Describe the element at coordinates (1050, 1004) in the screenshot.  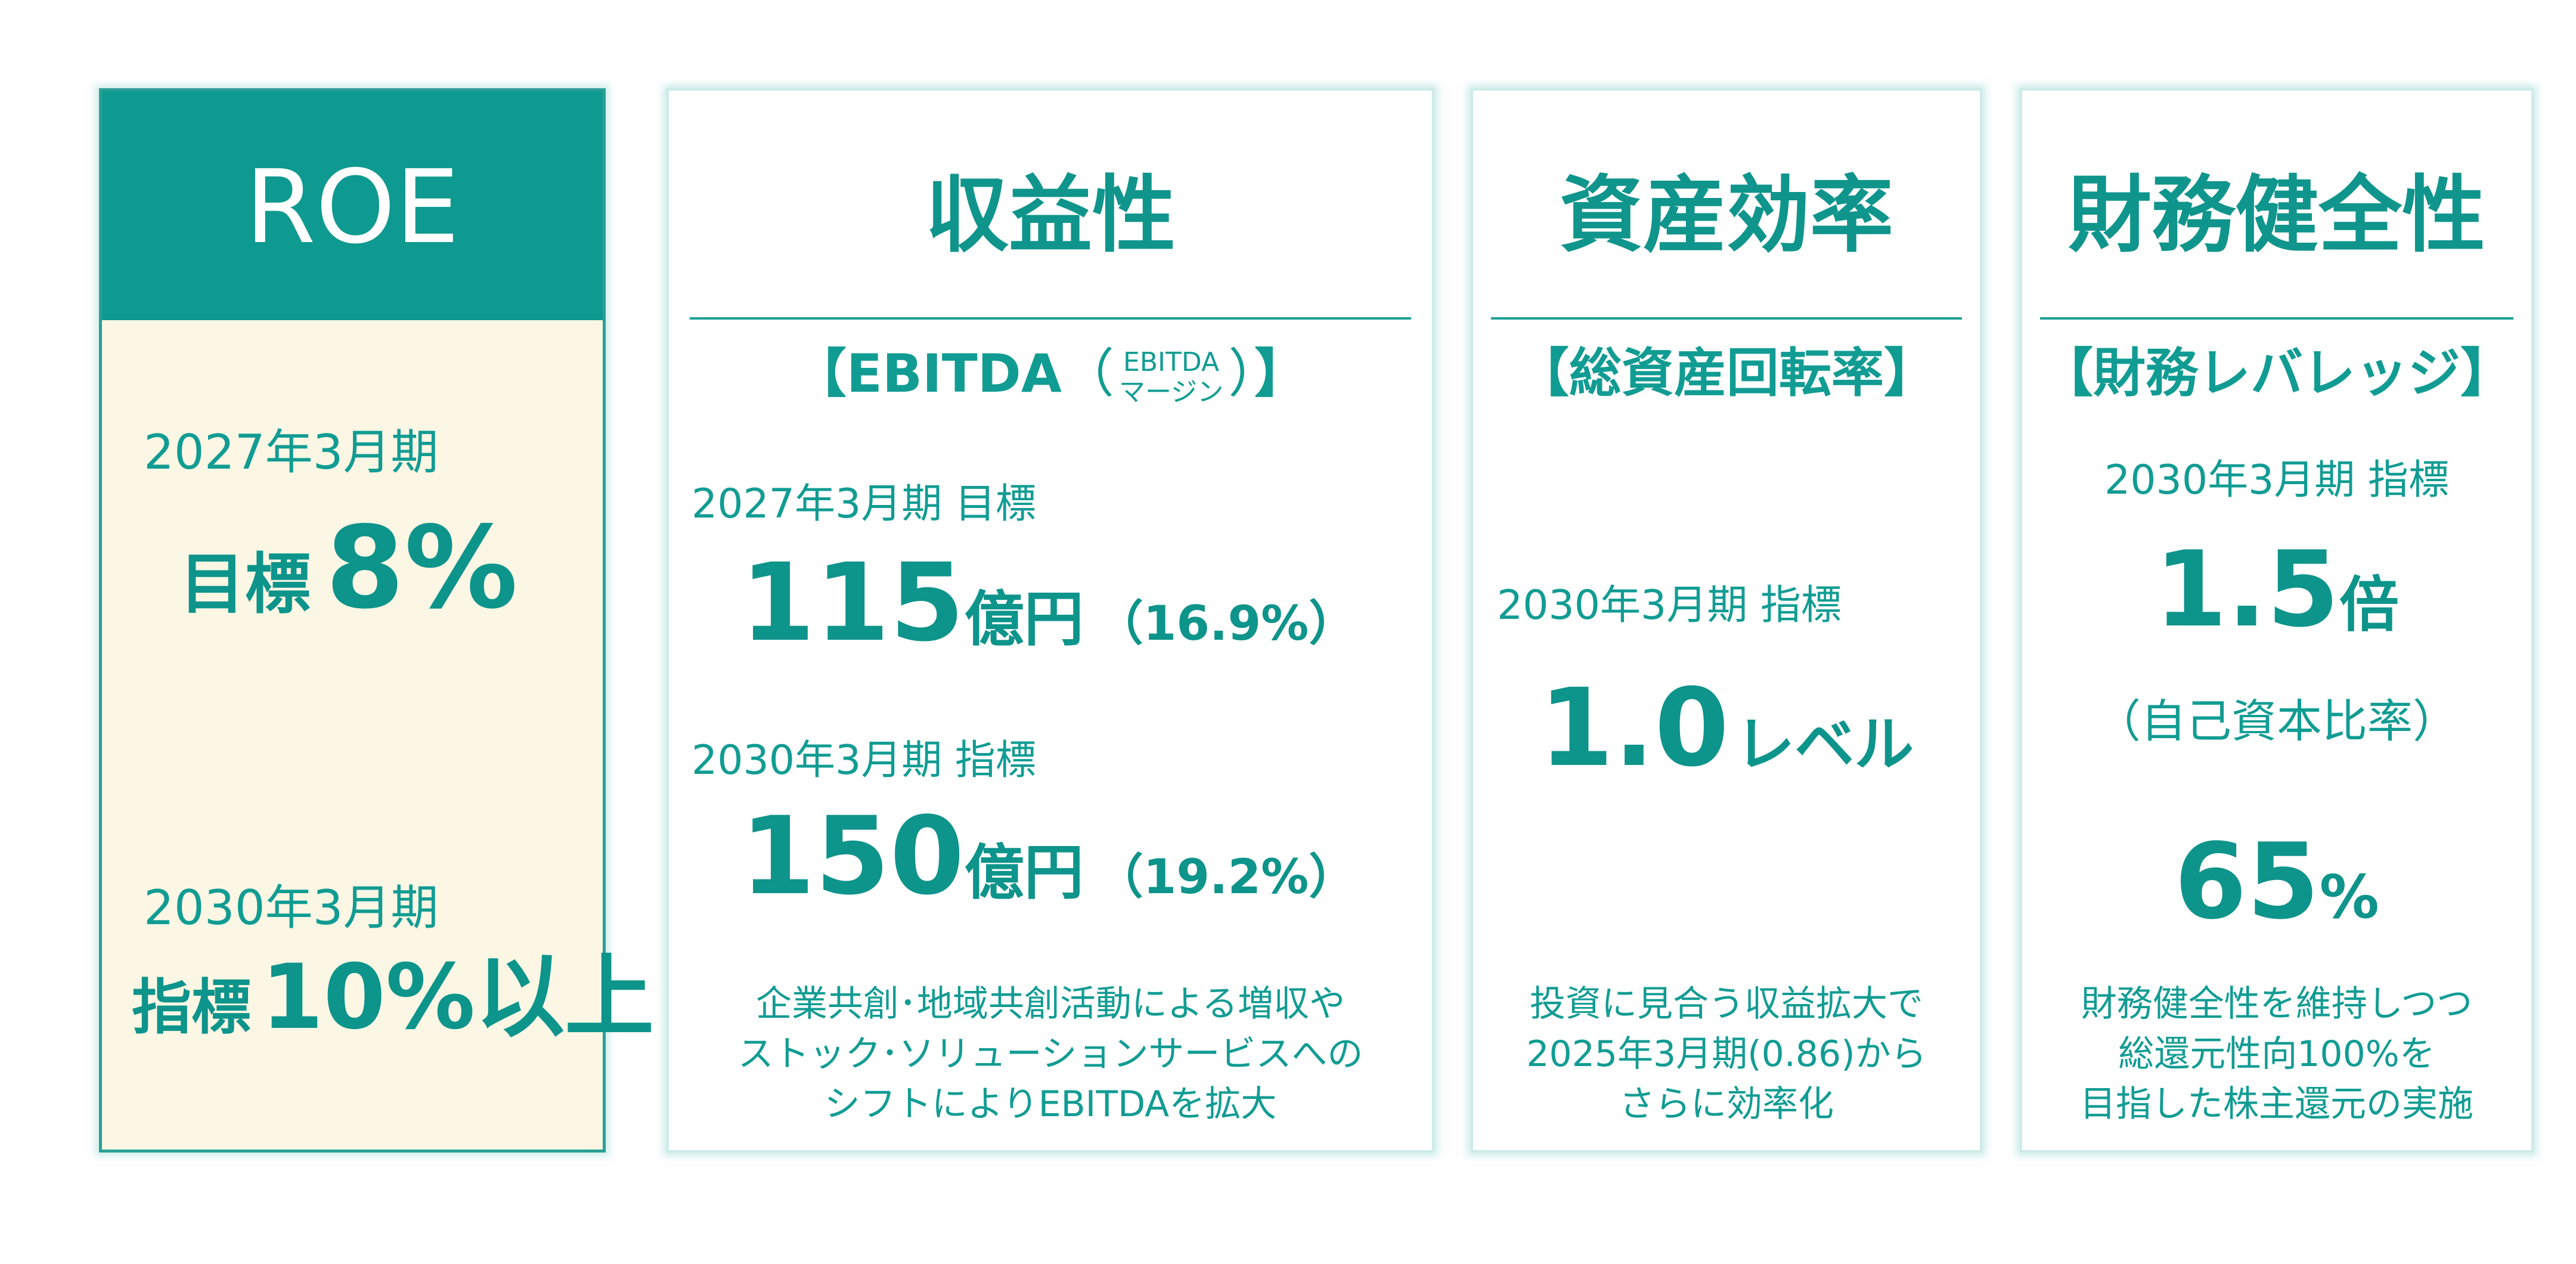
I see `profit-desc-line-1: 企業共創･地域共創活動による増収や` at that location.